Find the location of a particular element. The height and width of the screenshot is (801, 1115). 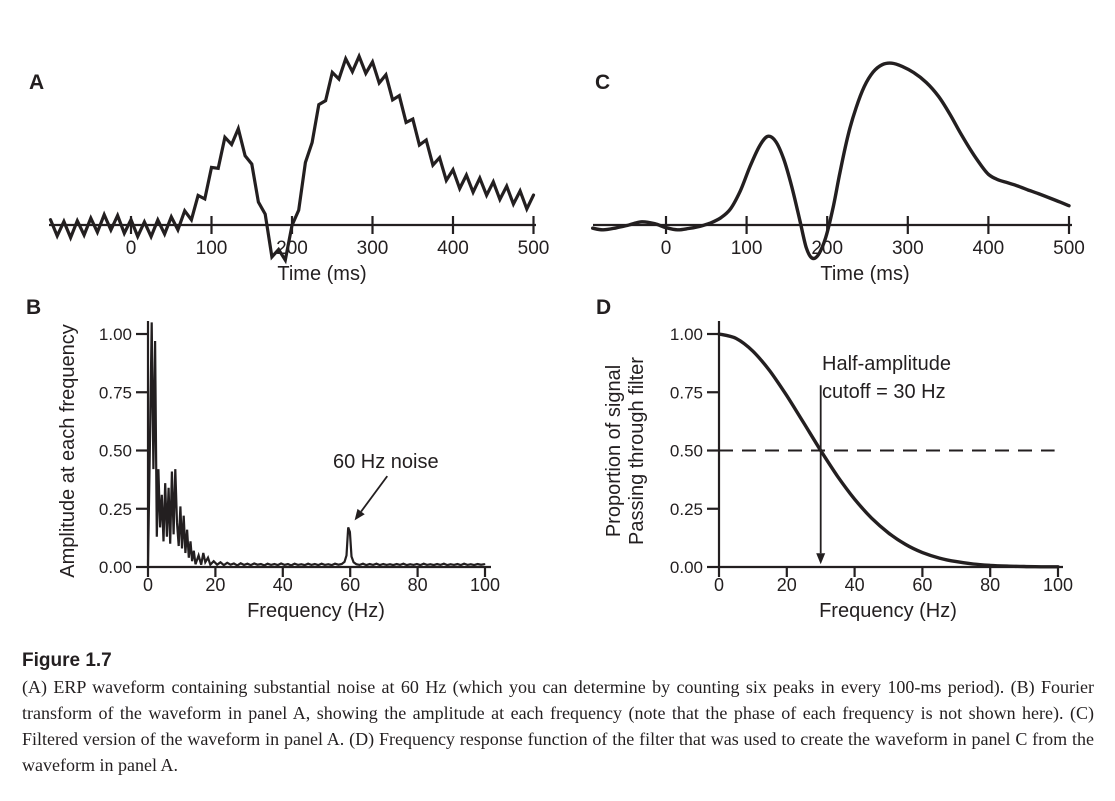

panel-c-xaxis-title: Time (ms) is located at coordinates (865, 274).